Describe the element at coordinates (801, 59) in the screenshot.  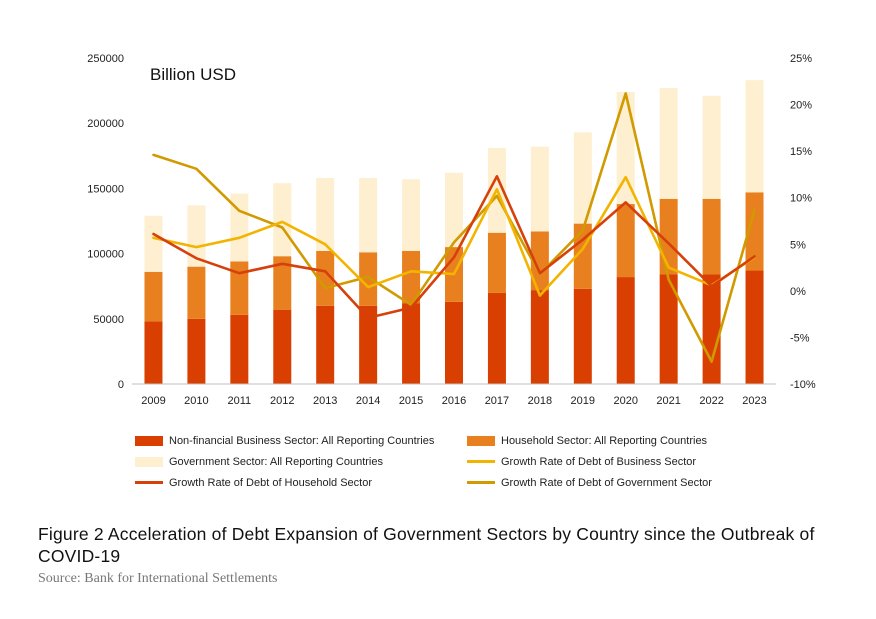
I see `right-tick-25%: 25%` at that location.